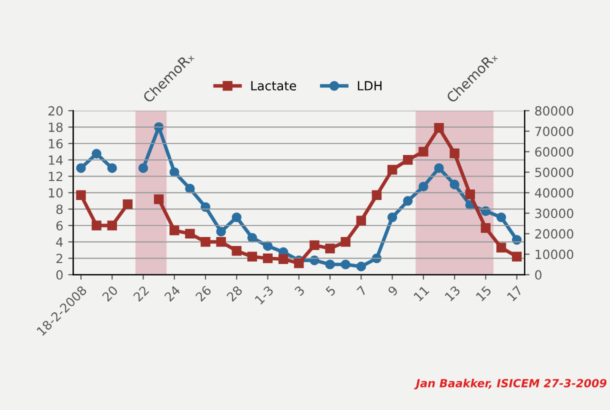  I want to click on y-tick-label: 2, so click(59, 259).